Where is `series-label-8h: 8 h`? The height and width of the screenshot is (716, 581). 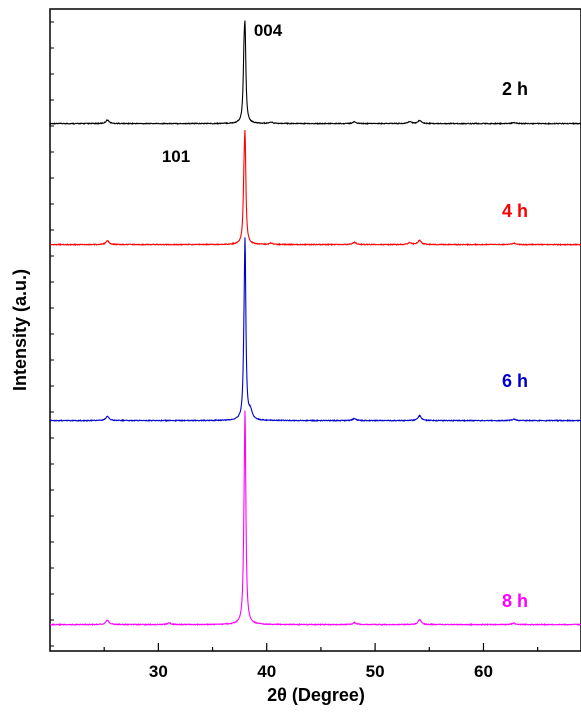 series-label-8h: 8 h is located at coordinates (515, 601).